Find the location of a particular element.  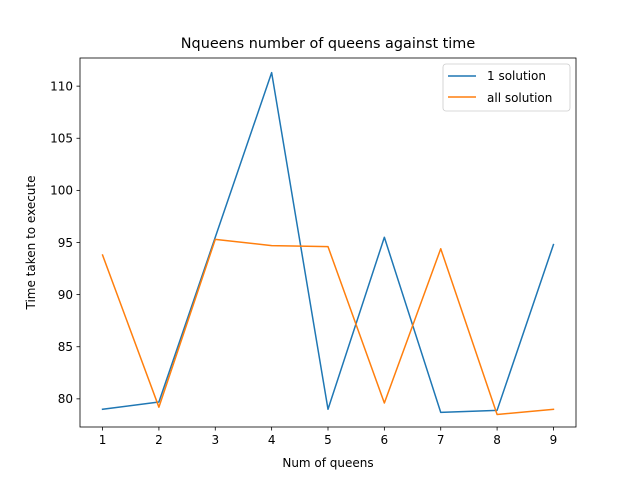

x-tick-label: 9 is located at coordinates (554, 440).